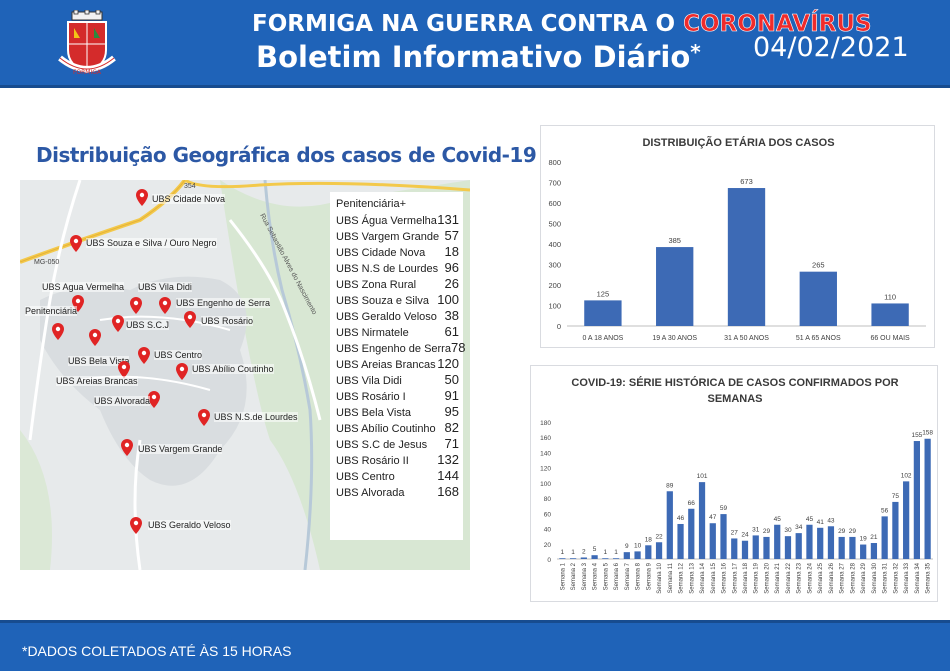 This screenshot has width=950, height=671. What do you see at coordinates (896, 496) in the screenshot?
I see `bar-value-label: 75` at bounding box center [896, 496].